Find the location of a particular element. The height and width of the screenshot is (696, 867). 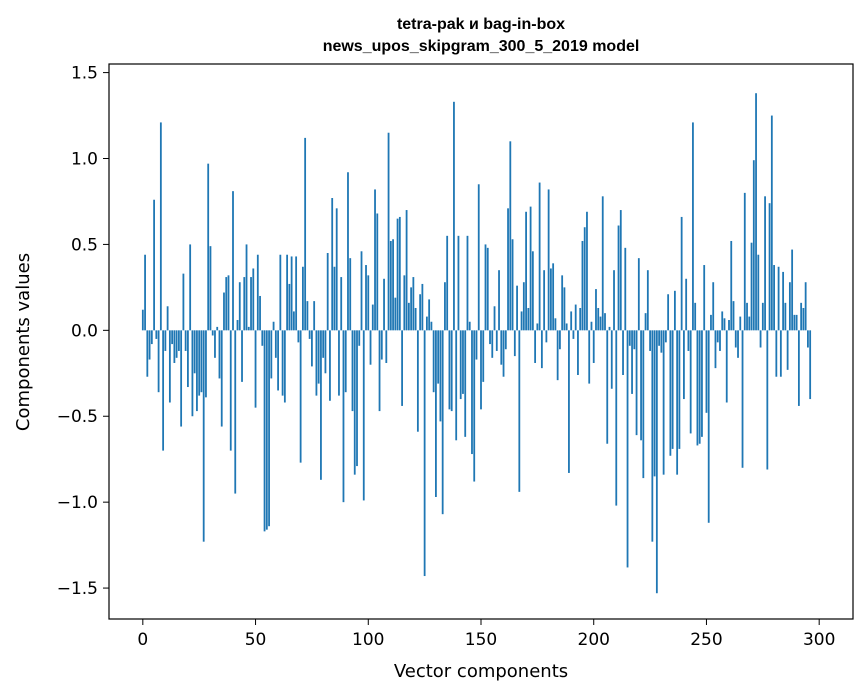

x-tick-label: 50 is located at coordinates (256, 640).